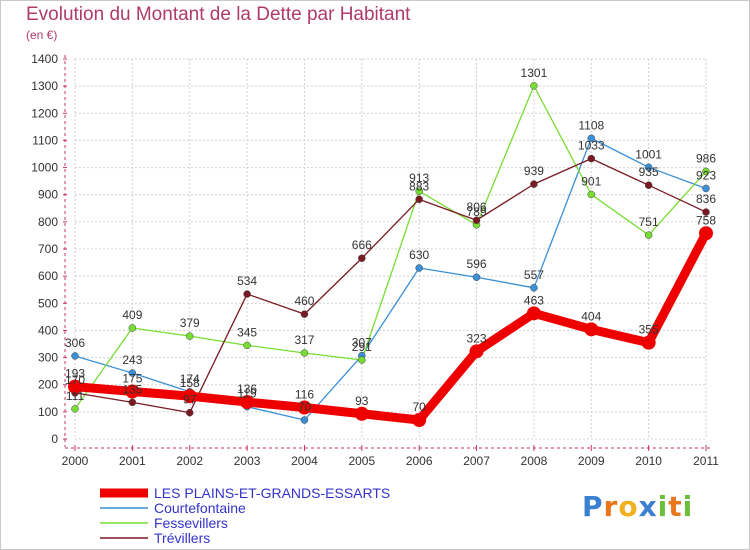 This screenshot has width=750, height=550. What do you see at coordinates (304, 461) in the screenshot?
I see `x-tick-label: 2004` at bounding box center [304, 461].